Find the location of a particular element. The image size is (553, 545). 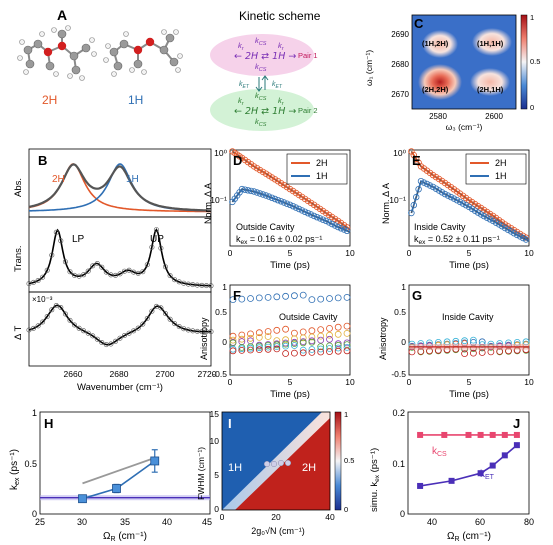

e-xtick: 5 is located at coordinates (469, 253).